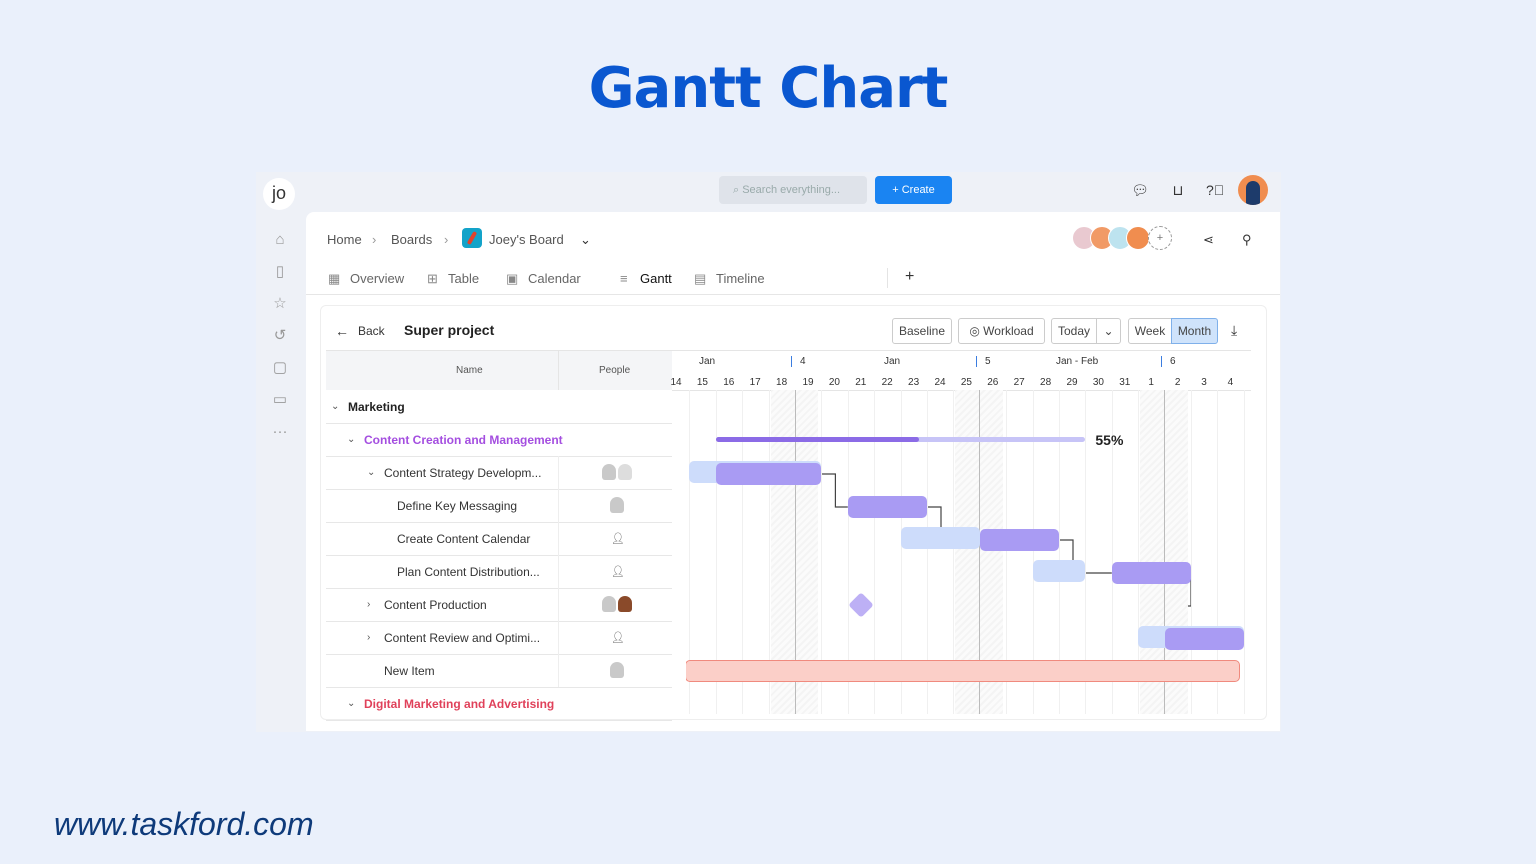 This screenshot has width=1536, height=864. What do you see at coordinates (1140, 190) in the screenshot?
I see `chat-icon: 💬︎` at bounding box center [1140, 190].